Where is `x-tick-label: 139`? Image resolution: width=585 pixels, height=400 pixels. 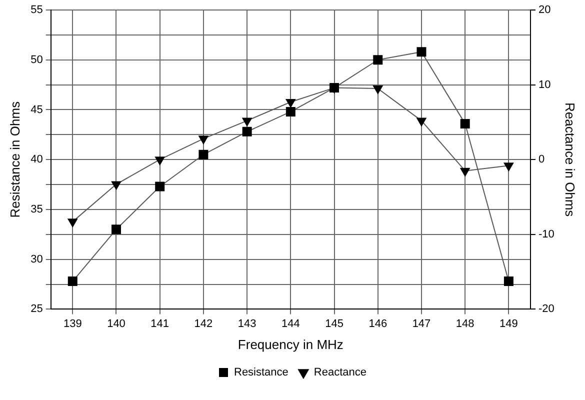
x-tick-label: 139 is located at coordinates (72, 324).